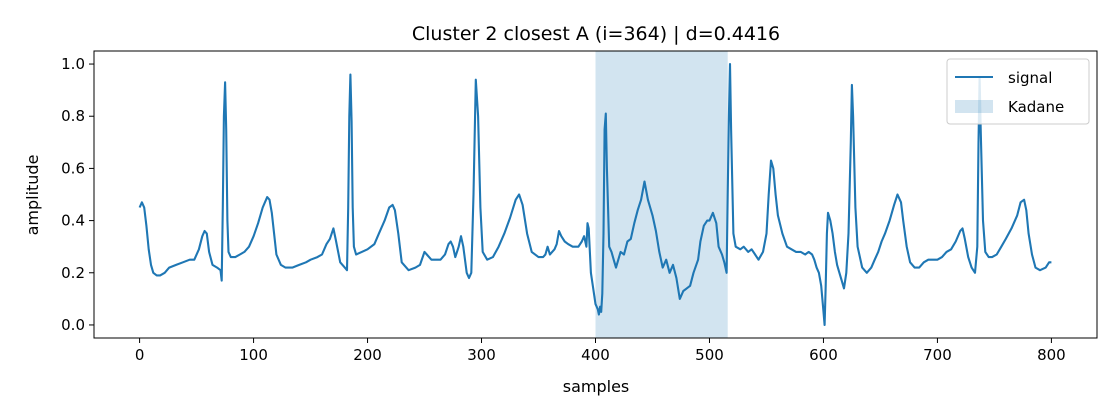 The width and height of the screenshot is (1120, 420). What do you see at coordinates (1036, 107) in the screenshot?
I see `legend-kadane-label: Kadane` at bounding box center [1036, 107].